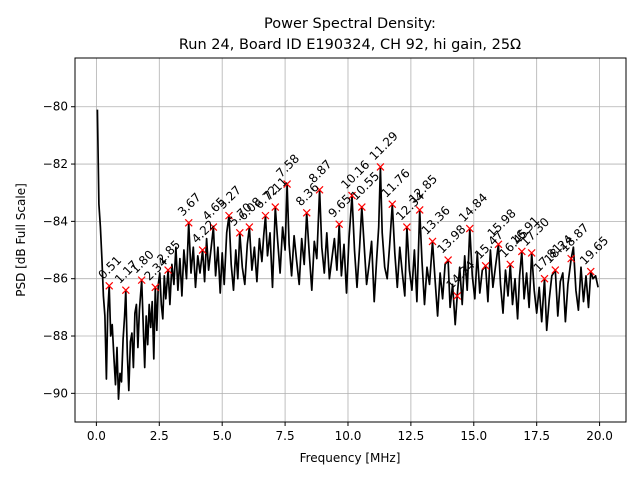 Image resolution: width=640 pixels, height=484 pixels. What do you see at coordinates (599, 436) in the screenshot?
I see `x-tick-label: 20.0` at bounding box center [599, 436].